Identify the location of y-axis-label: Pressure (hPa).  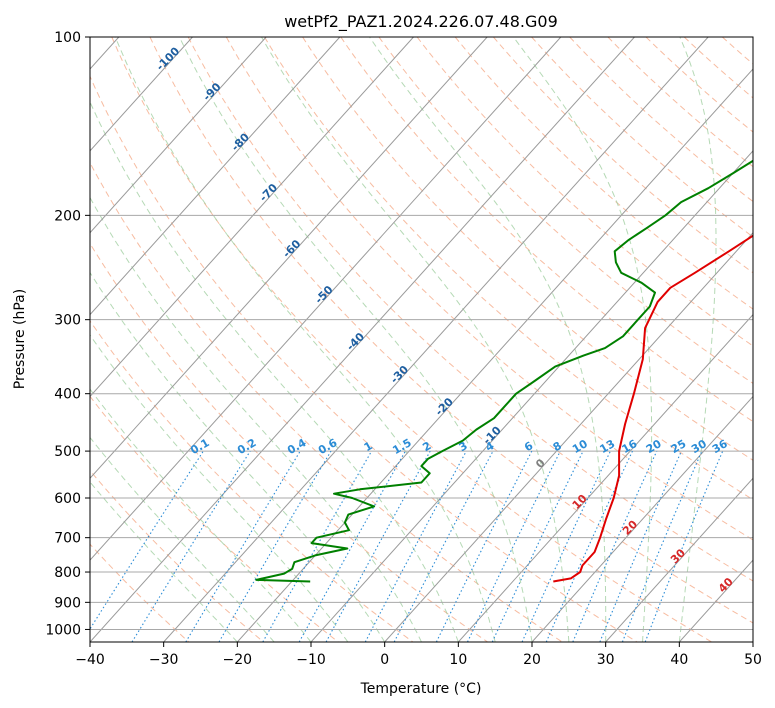
(20, 339).